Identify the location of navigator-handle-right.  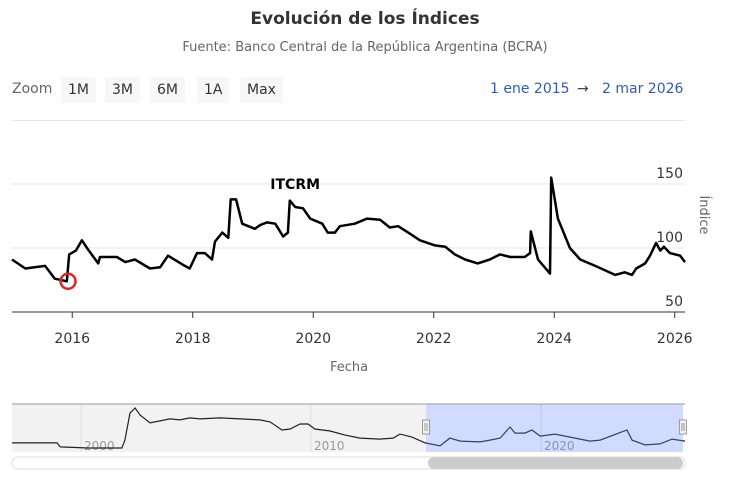
(682, 427).